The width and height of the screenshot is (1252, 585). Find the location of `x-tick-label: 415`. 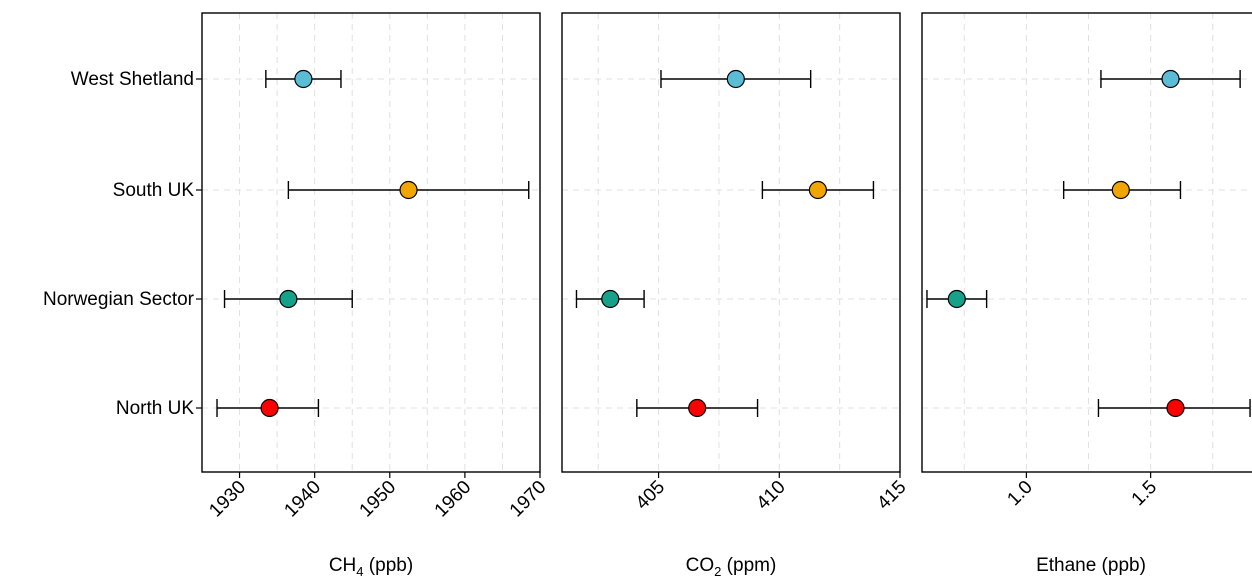

x-tick-label: 415 is located at coordinates (891, 495).